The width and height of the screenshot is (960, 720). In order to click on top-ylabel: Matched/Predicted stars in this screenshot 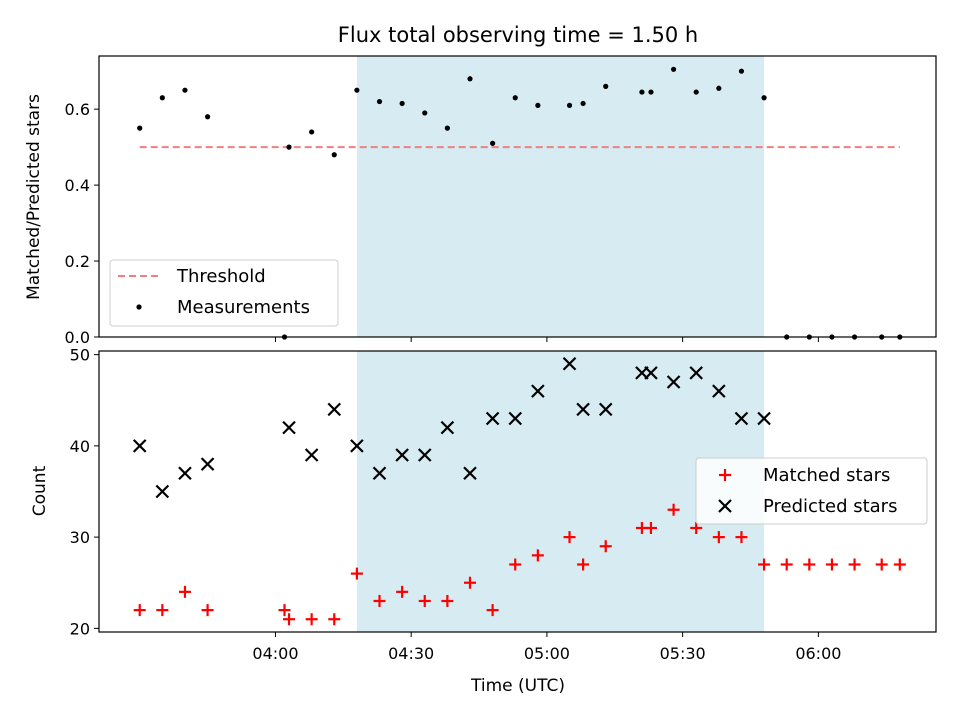, I will do `click(34, 197)`.